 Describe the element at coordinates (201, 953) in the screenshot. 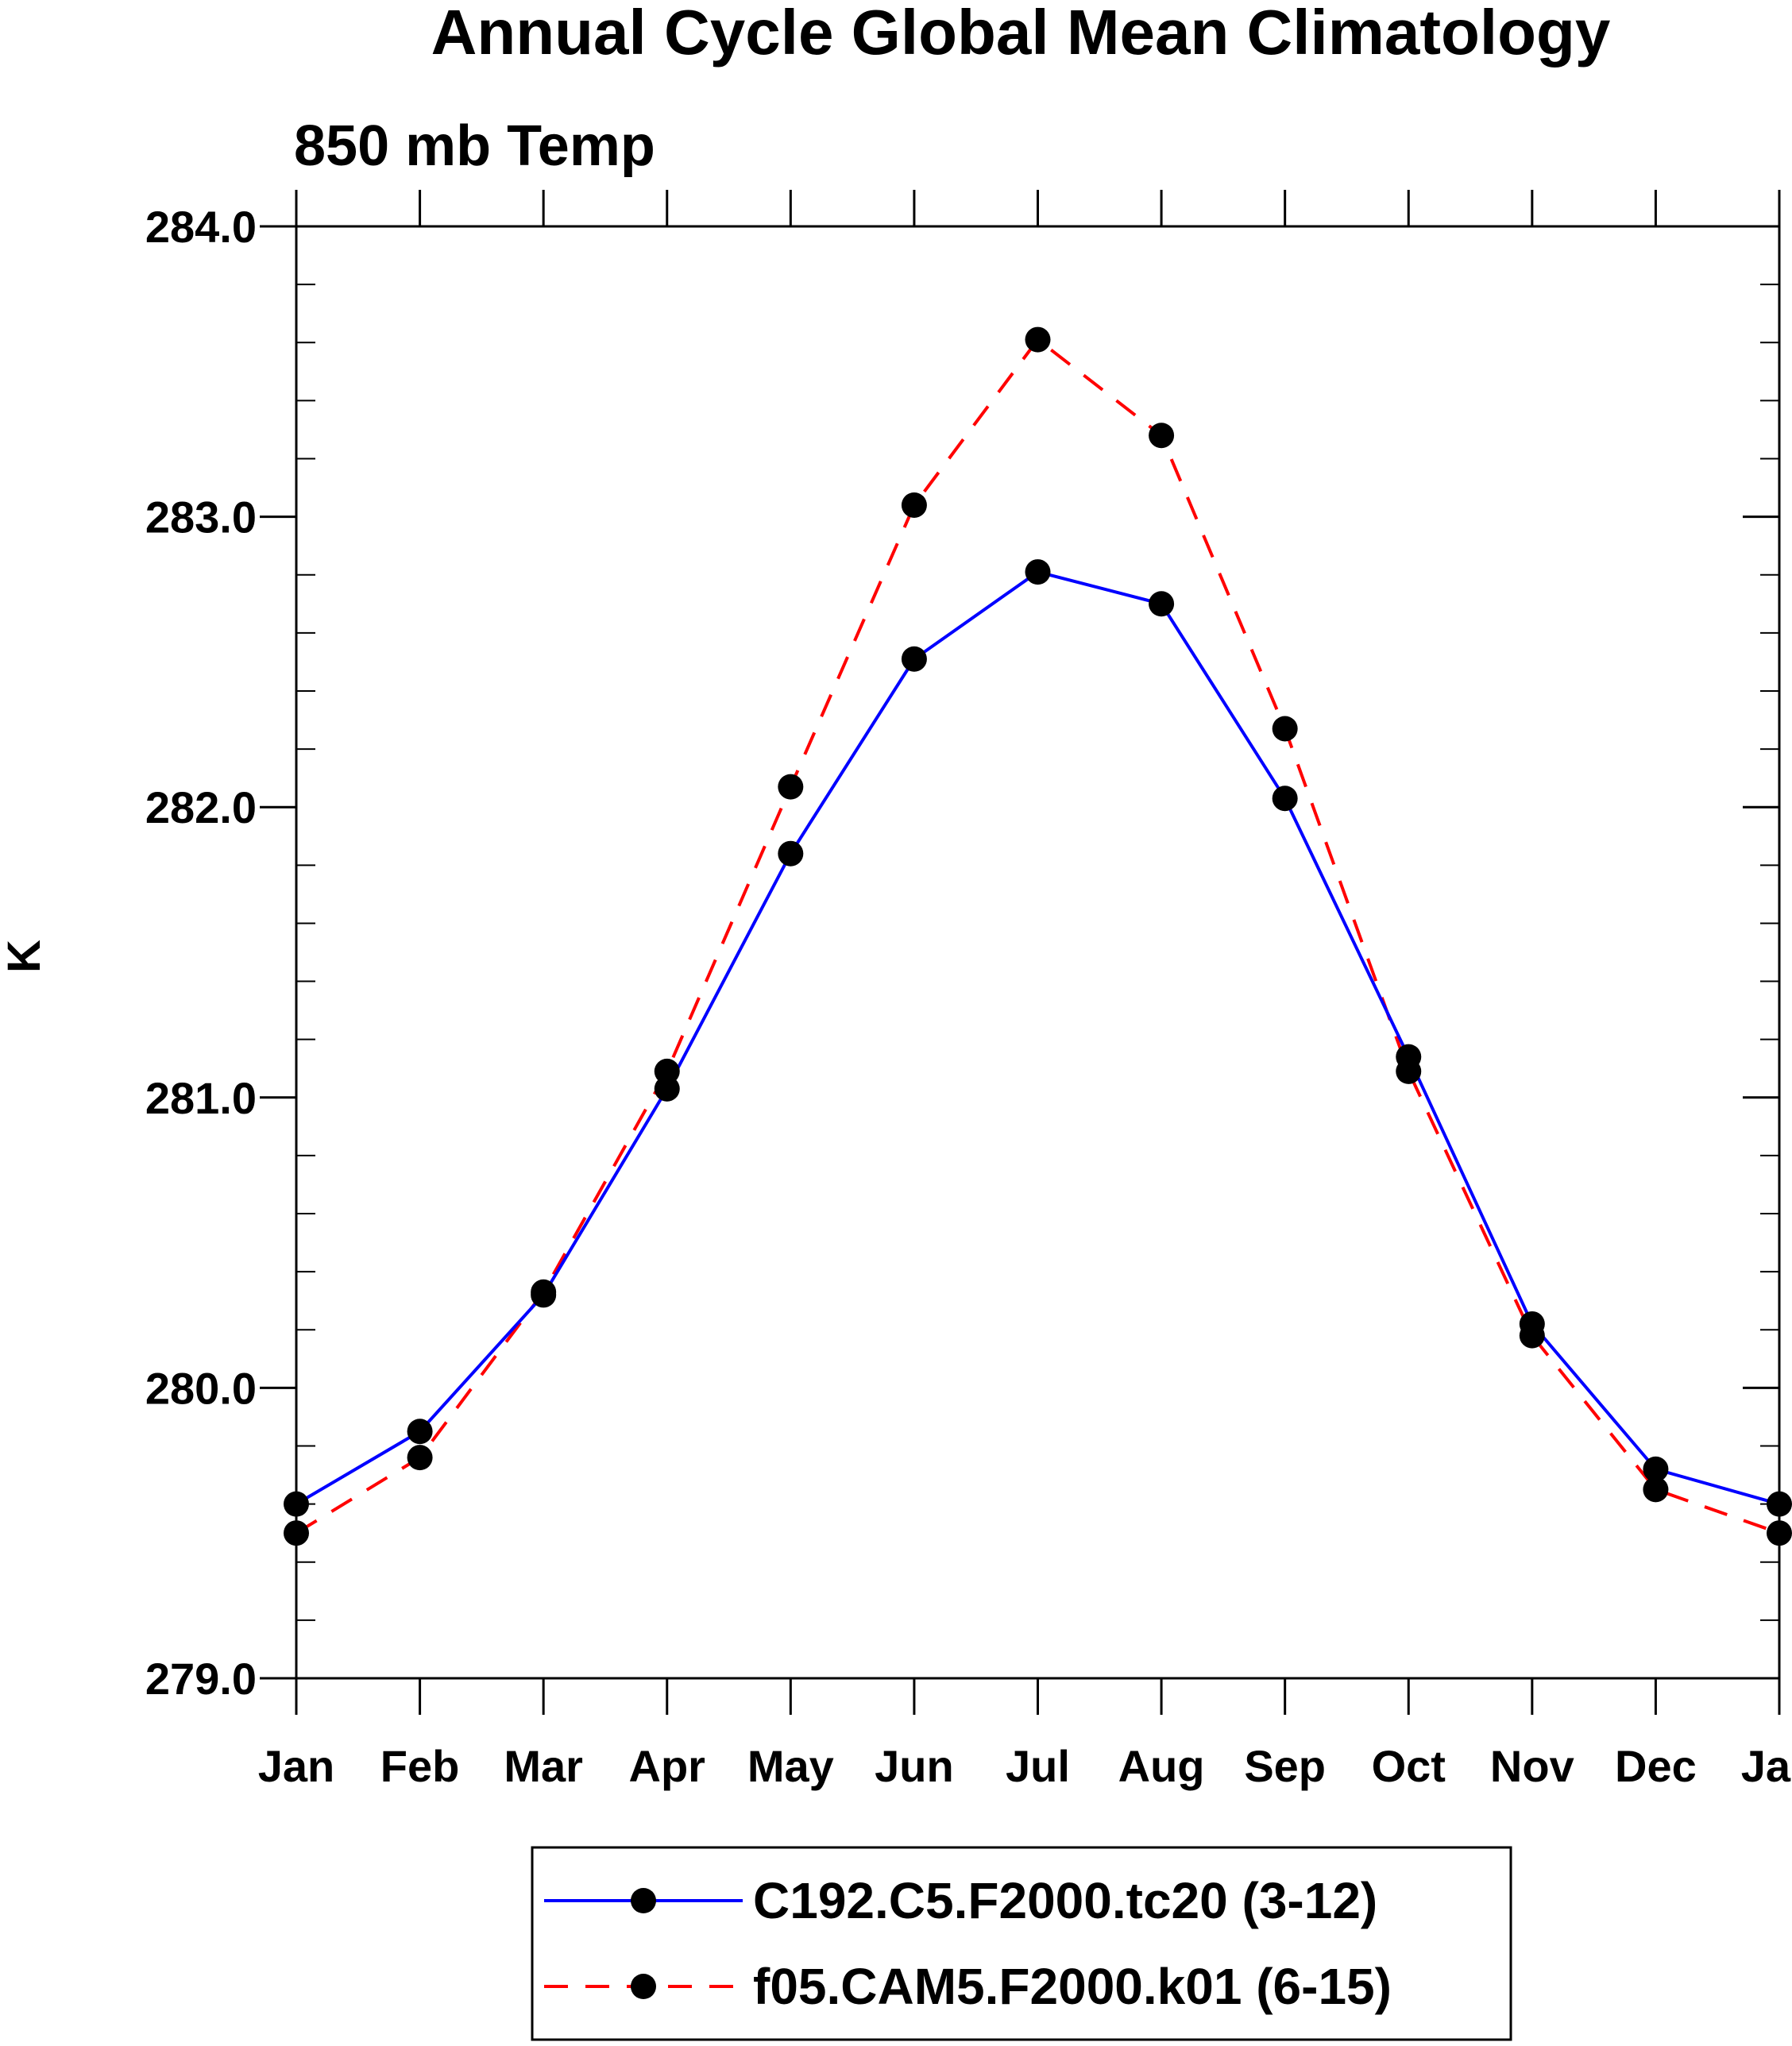

I see `y-tick-labels: 279.0 280.0 281.0 282.0 283.0 284.0` at that location.